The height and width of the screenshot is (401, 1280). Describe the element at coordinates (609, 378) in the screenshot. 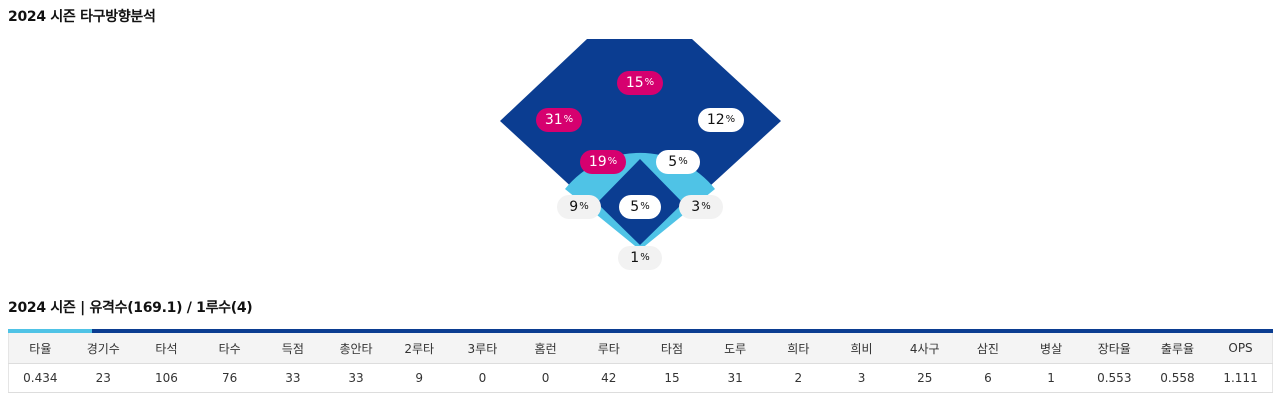

I see `value-tb: 42` at that location.